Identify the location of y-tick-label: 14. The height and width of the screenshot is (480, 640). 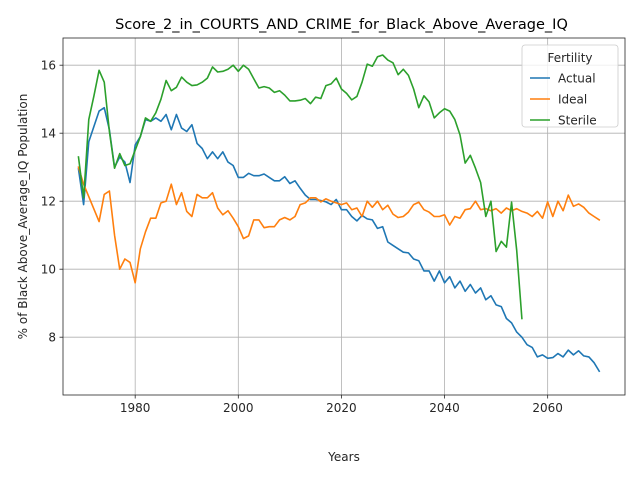
(48, 134).